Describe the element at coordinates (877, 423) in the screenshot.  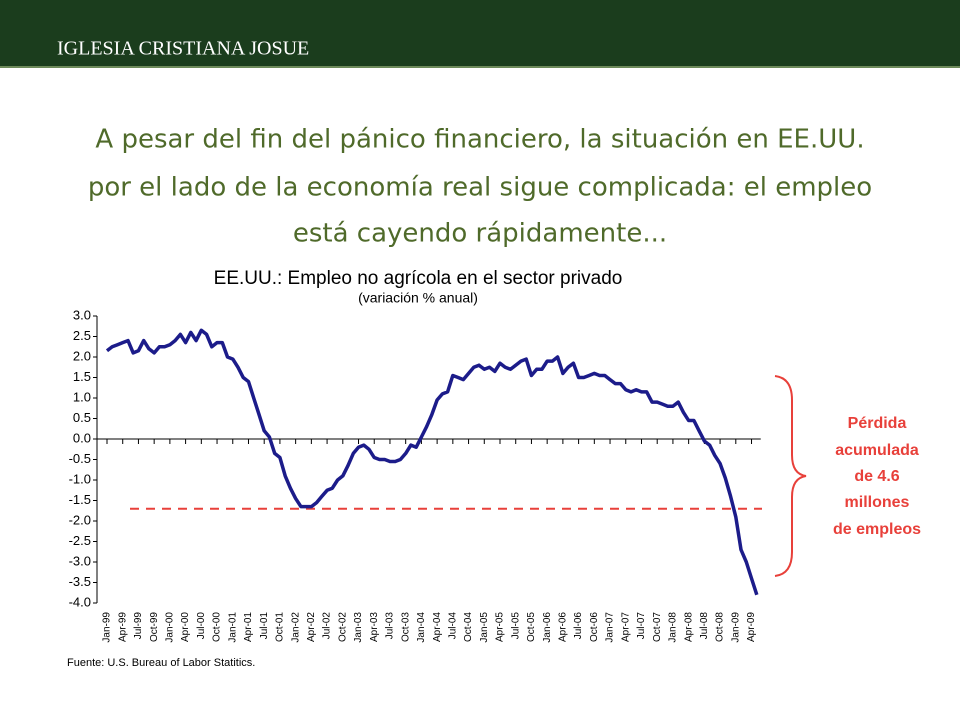
I see `annotation: Pérdida` at that location.